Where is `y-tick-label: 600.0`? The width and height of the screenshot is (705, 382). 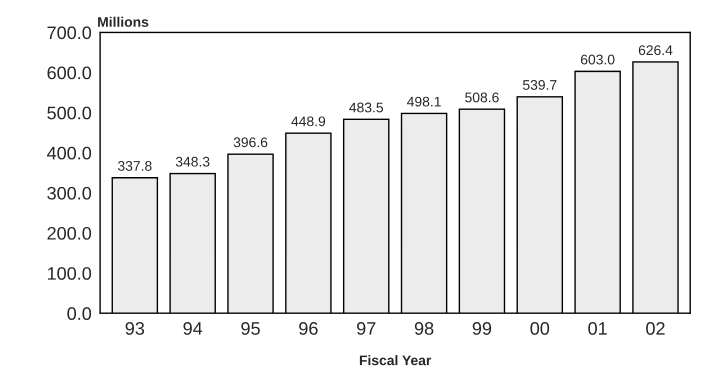 y-tick-label: 600.0 is located at coordinates (70, 73).